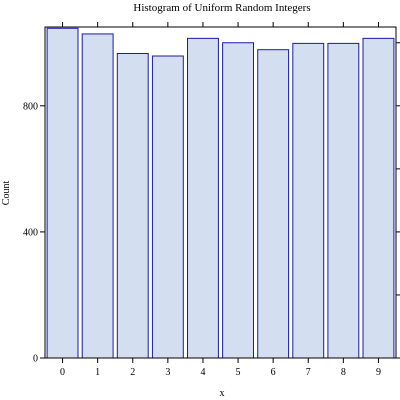  What do you see at coordinates (167, 372) in the screenshot?
I see `x-tick-label-3: 3` at bounding box center [167, 372].